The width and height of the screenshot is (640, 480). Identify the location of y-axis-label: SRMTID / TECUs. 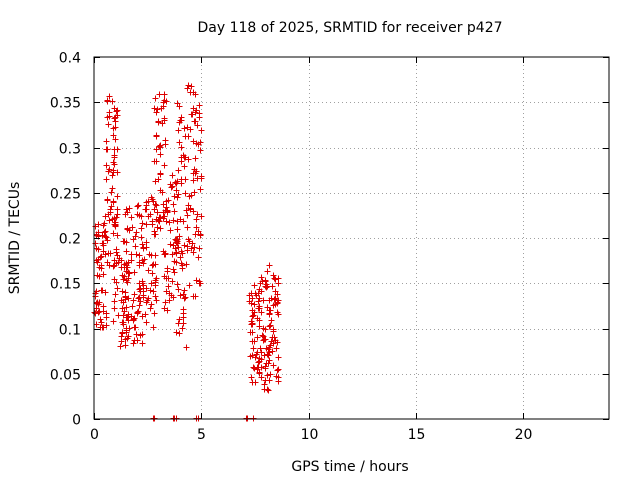
(15, 238).